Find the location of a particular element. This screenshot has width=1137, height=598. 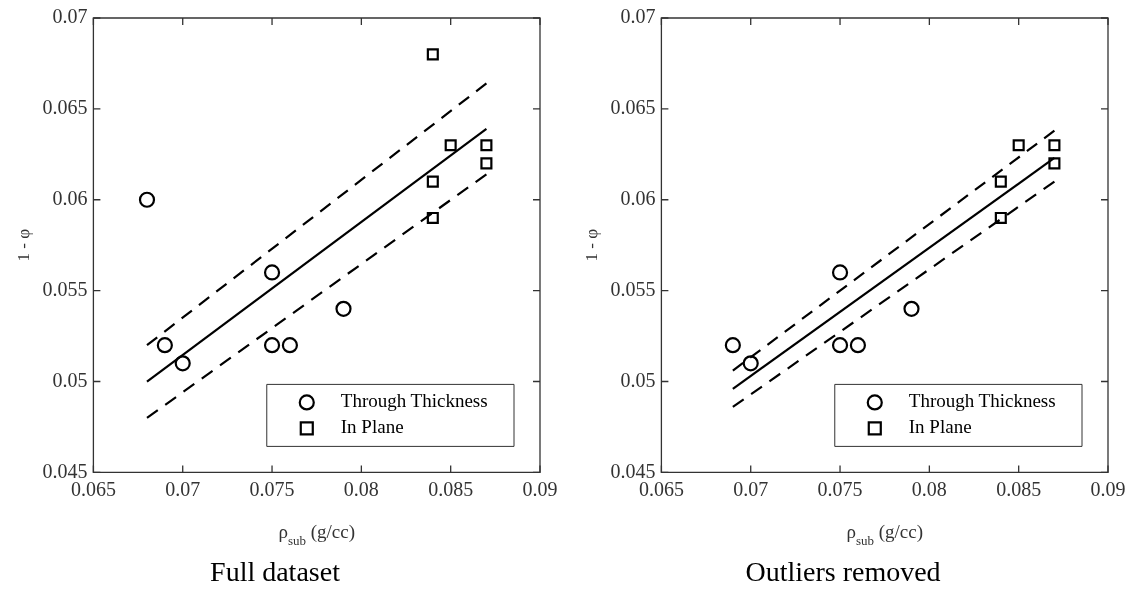

text: Full dataset is located at coordinates (275, 571).